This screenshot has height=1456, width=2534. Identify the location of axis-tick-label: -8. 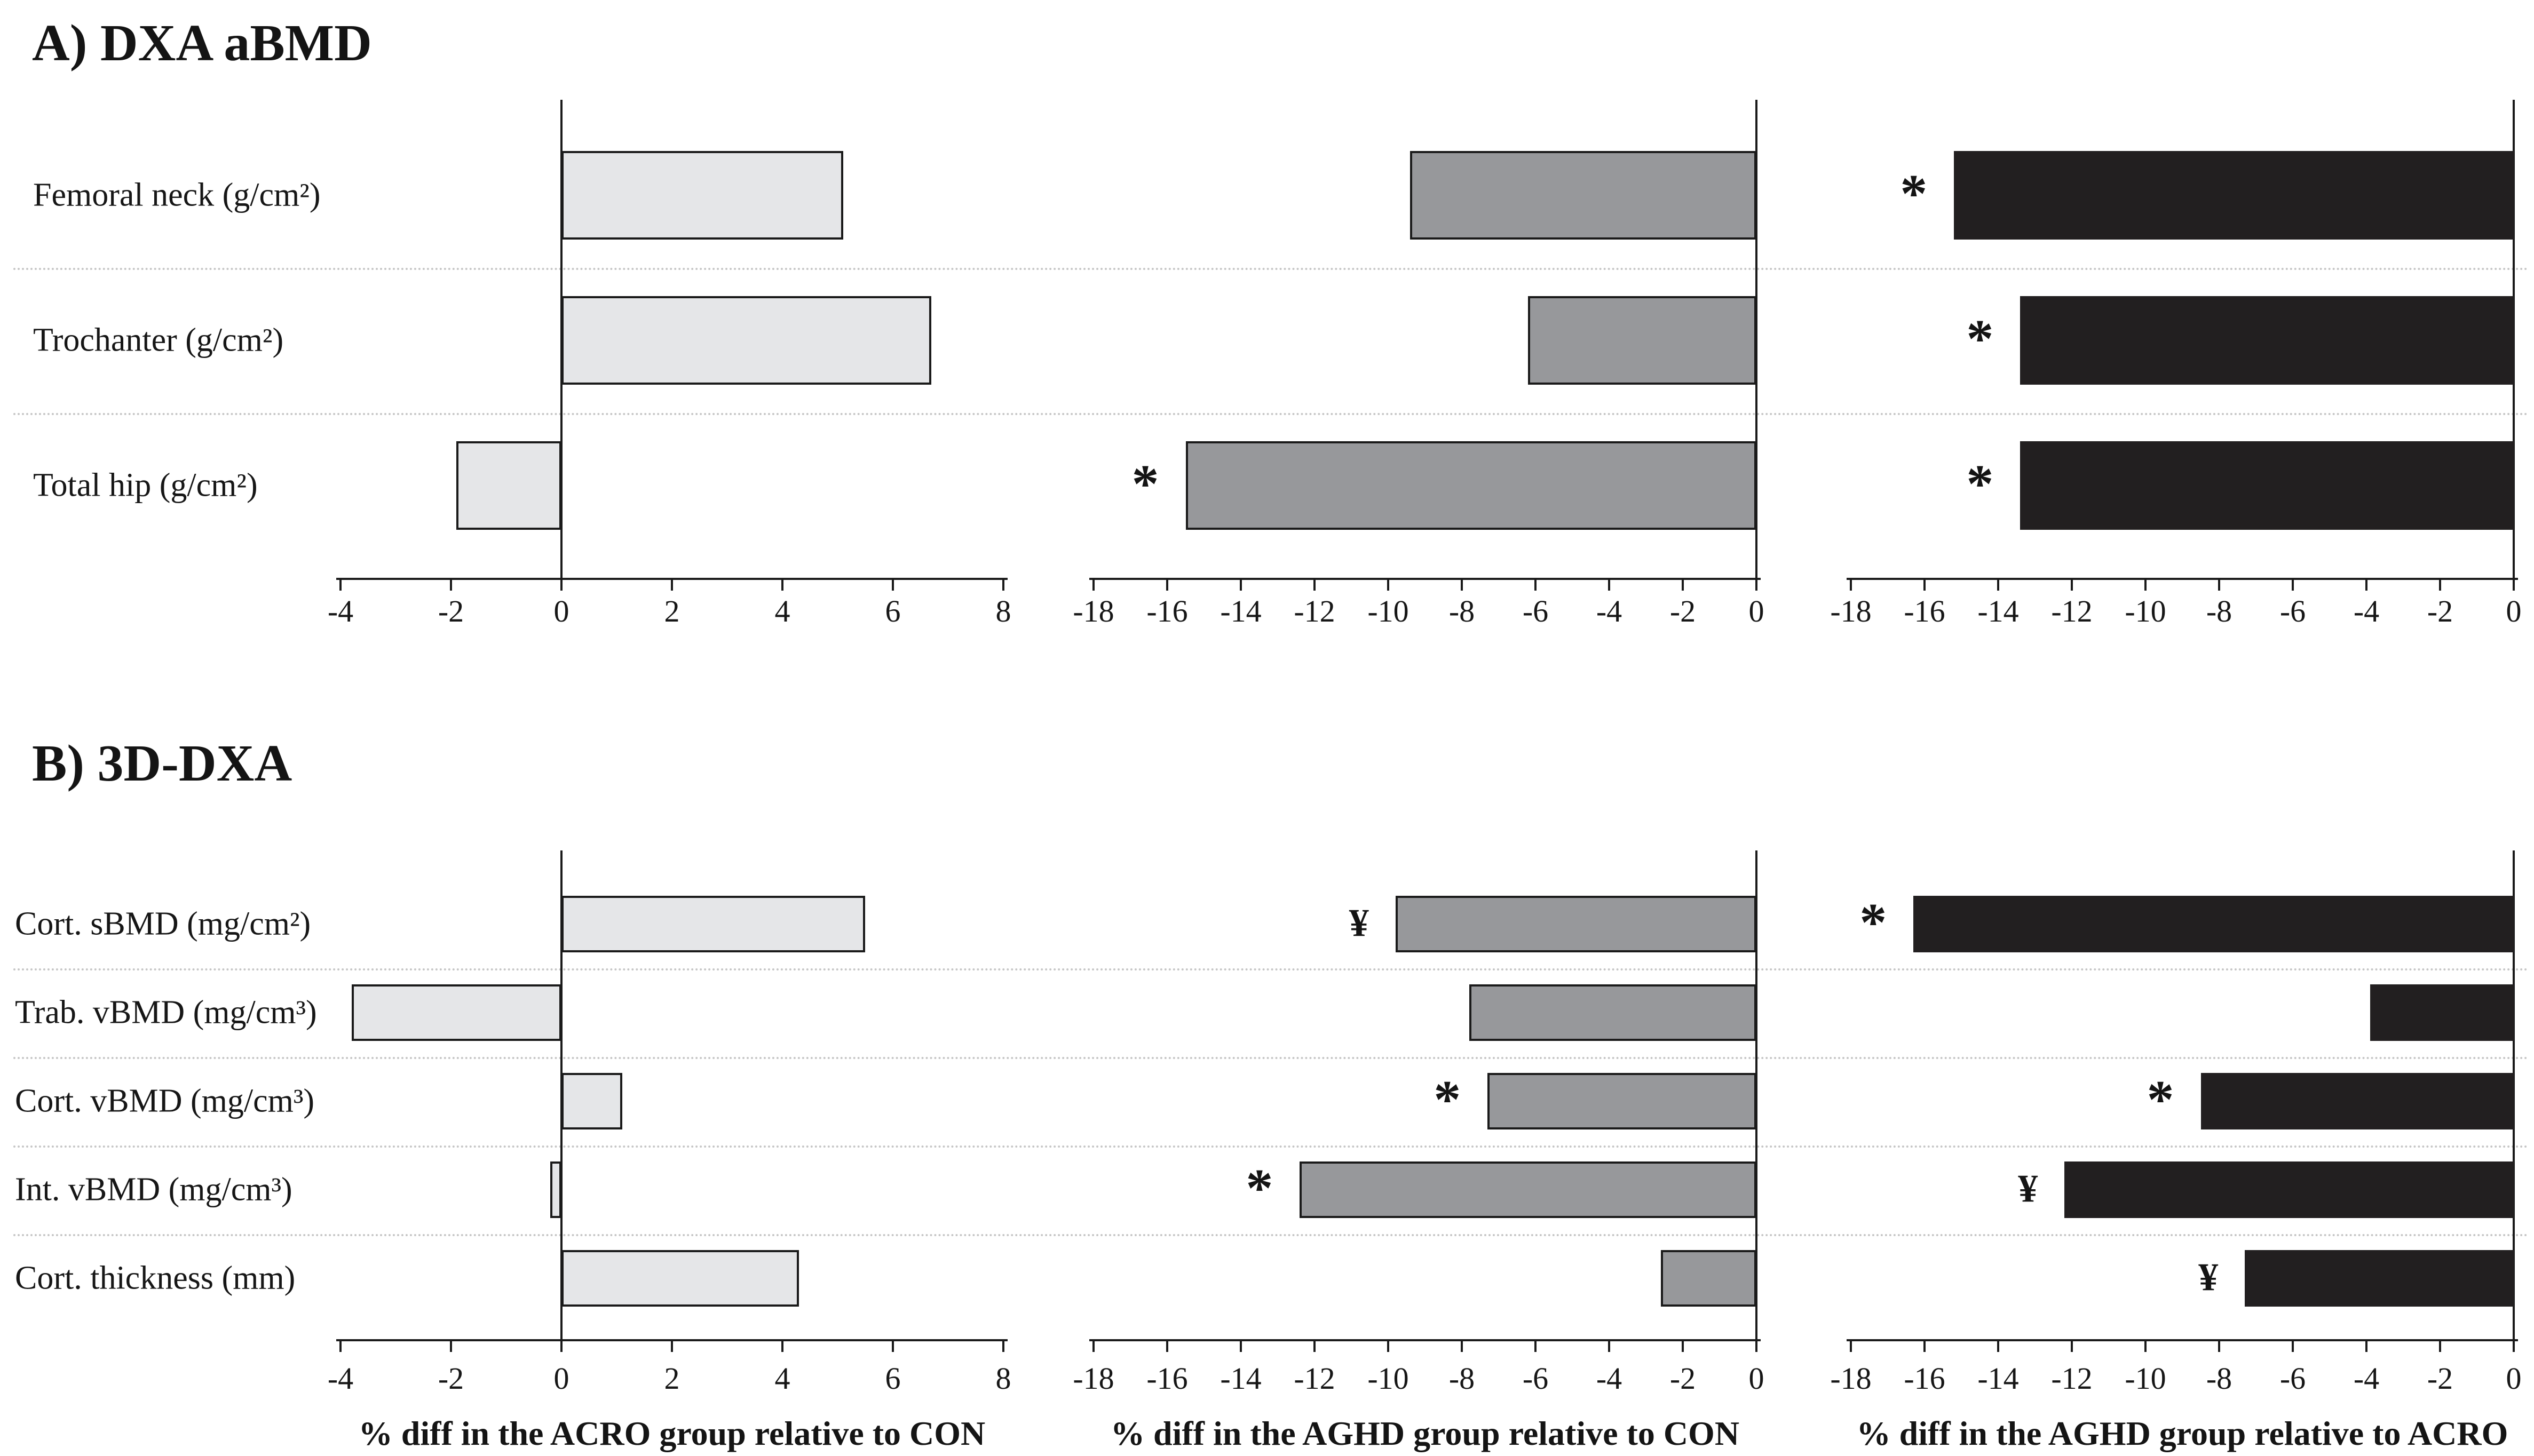
(1461, 1378).